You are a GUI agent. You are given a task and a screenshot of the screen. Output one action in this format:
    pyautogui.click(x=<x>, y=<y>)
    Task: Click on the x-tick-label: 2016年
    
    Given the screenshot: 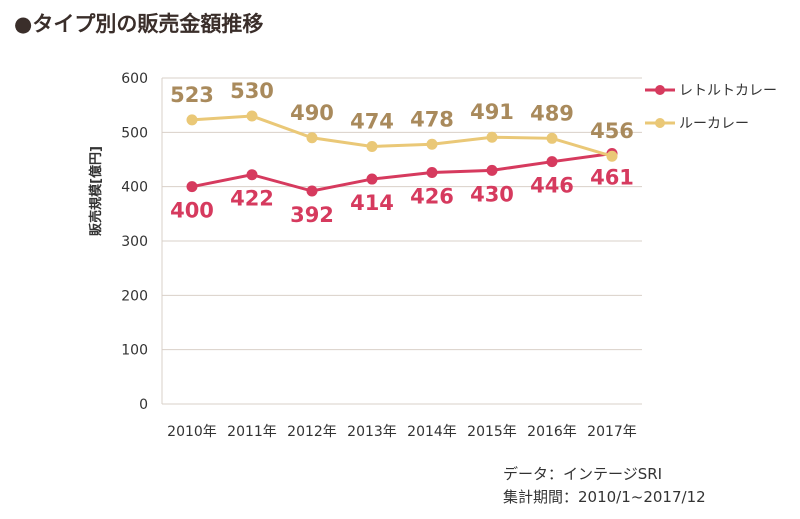 What is the action you would take?
    pyautogui.click(x=552, y=432)
    